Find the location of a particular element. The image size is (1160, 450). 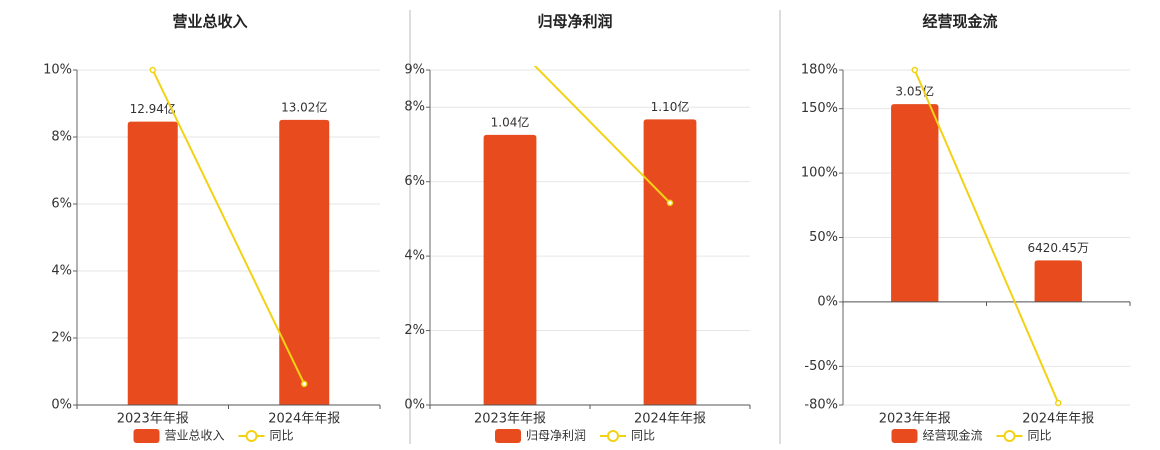

legend-label: 营业总收入 is located at coordinates (195, 436).